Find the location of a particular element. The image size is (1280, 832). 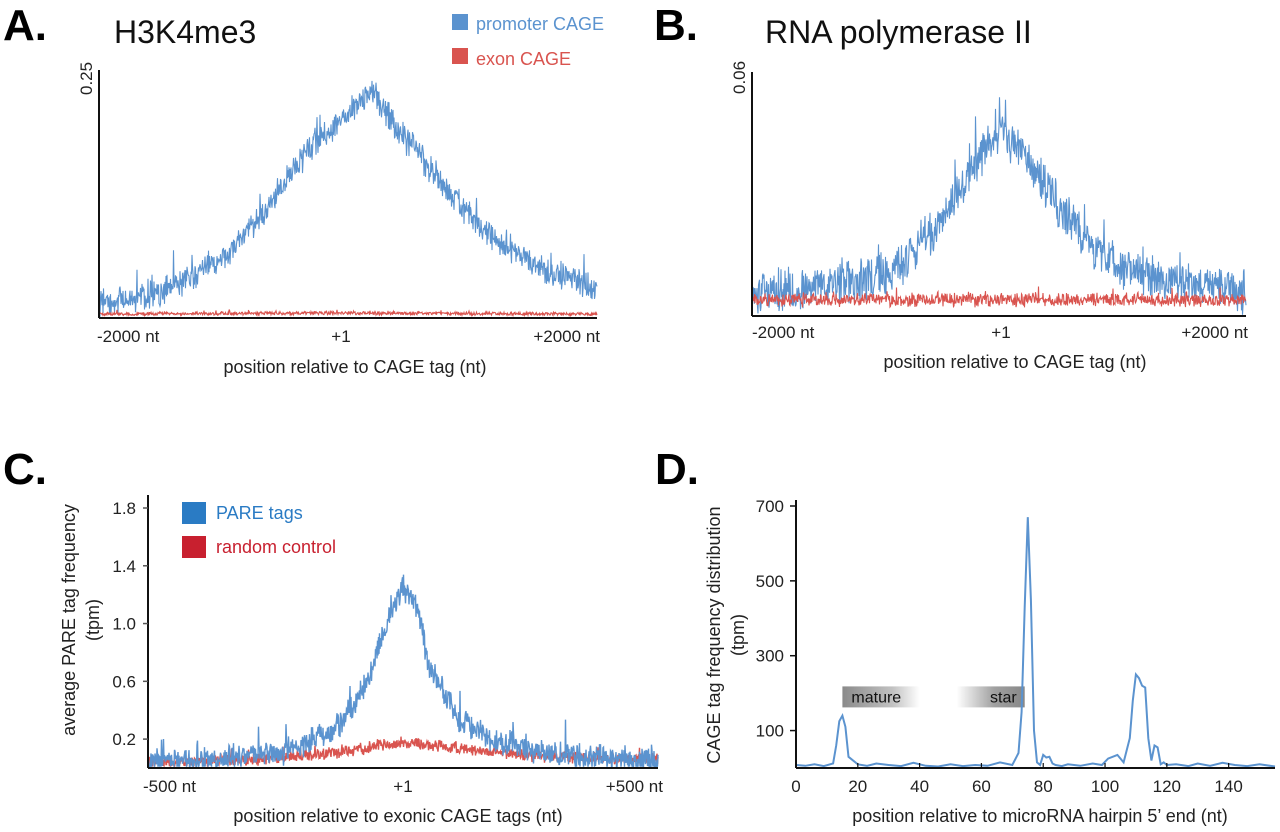

legend-swatch-exon is located at coordinates (460, 56).